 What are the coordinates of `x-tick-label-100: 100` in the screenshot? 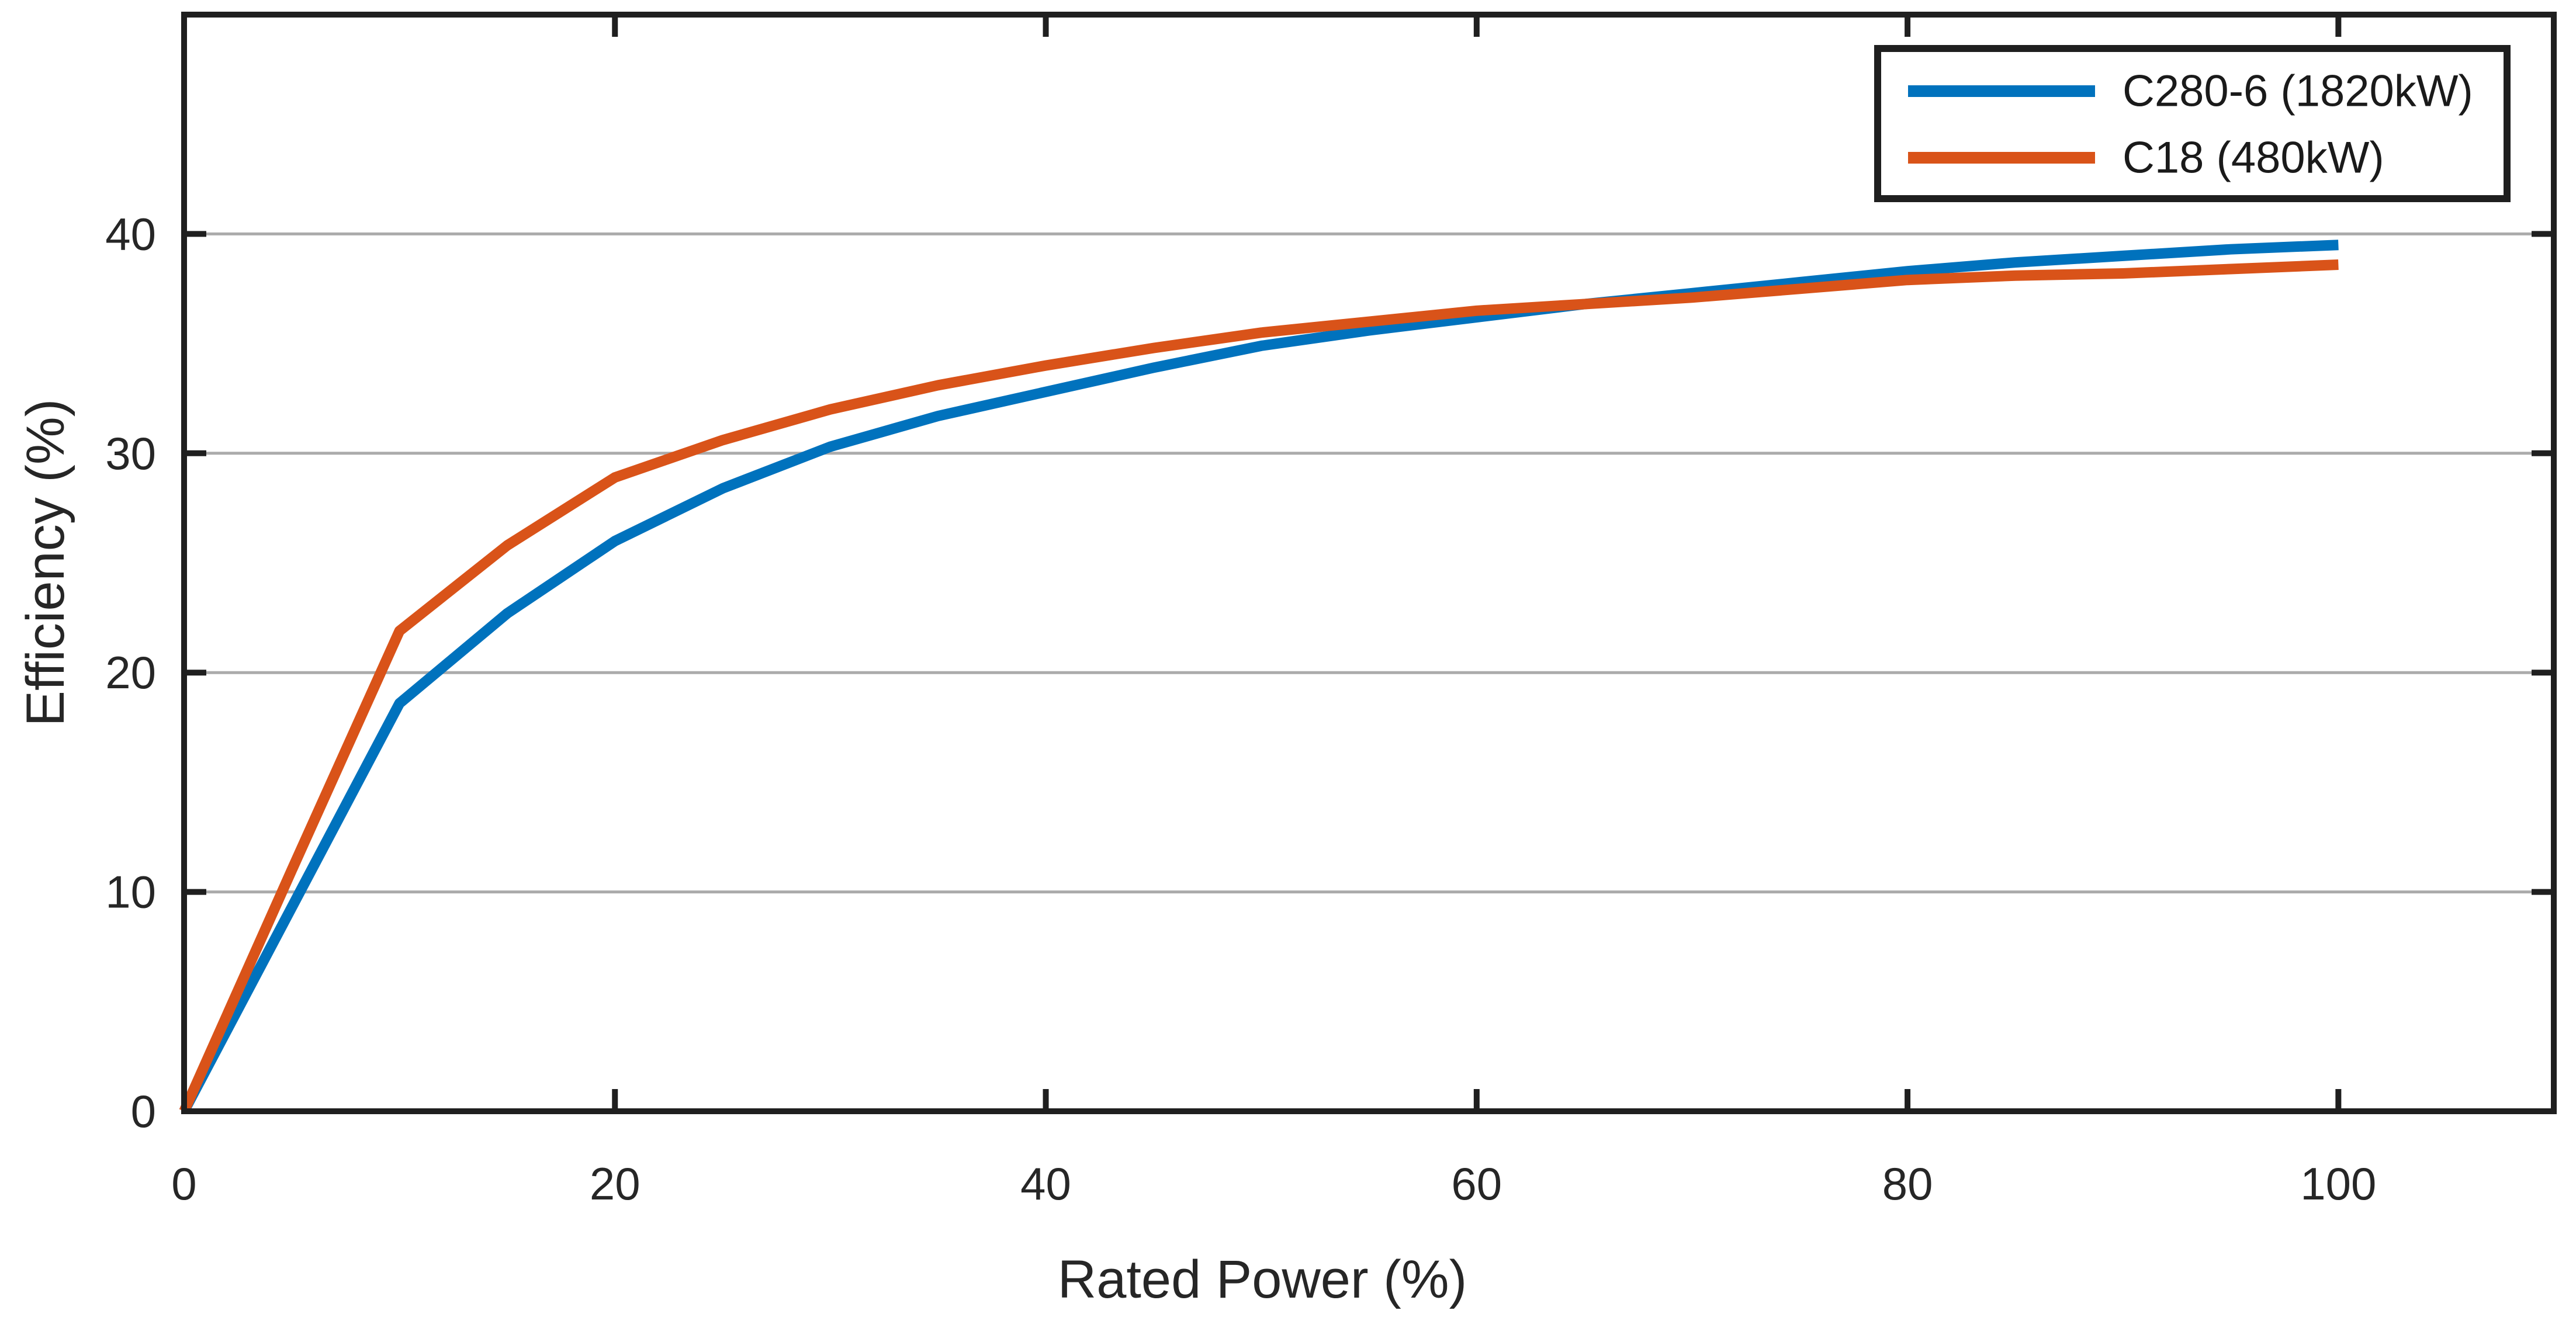 It's located at (2338, 1183).